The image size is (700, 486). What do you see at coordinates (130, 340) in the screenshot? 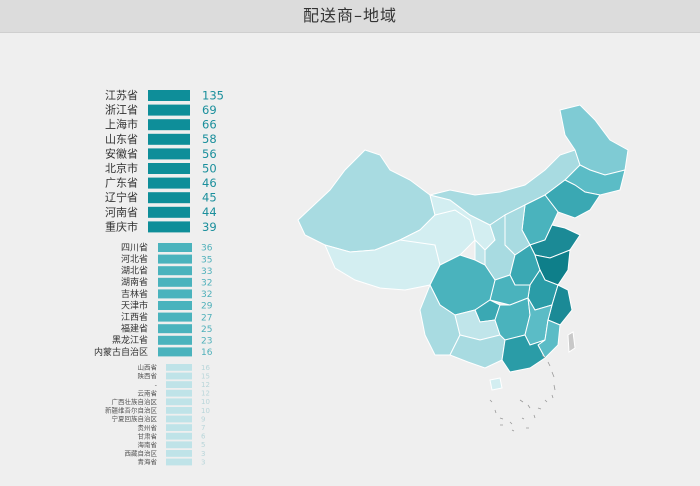
I see `bar-category-label: 黑龙江省` at bounding box center [130, 340].